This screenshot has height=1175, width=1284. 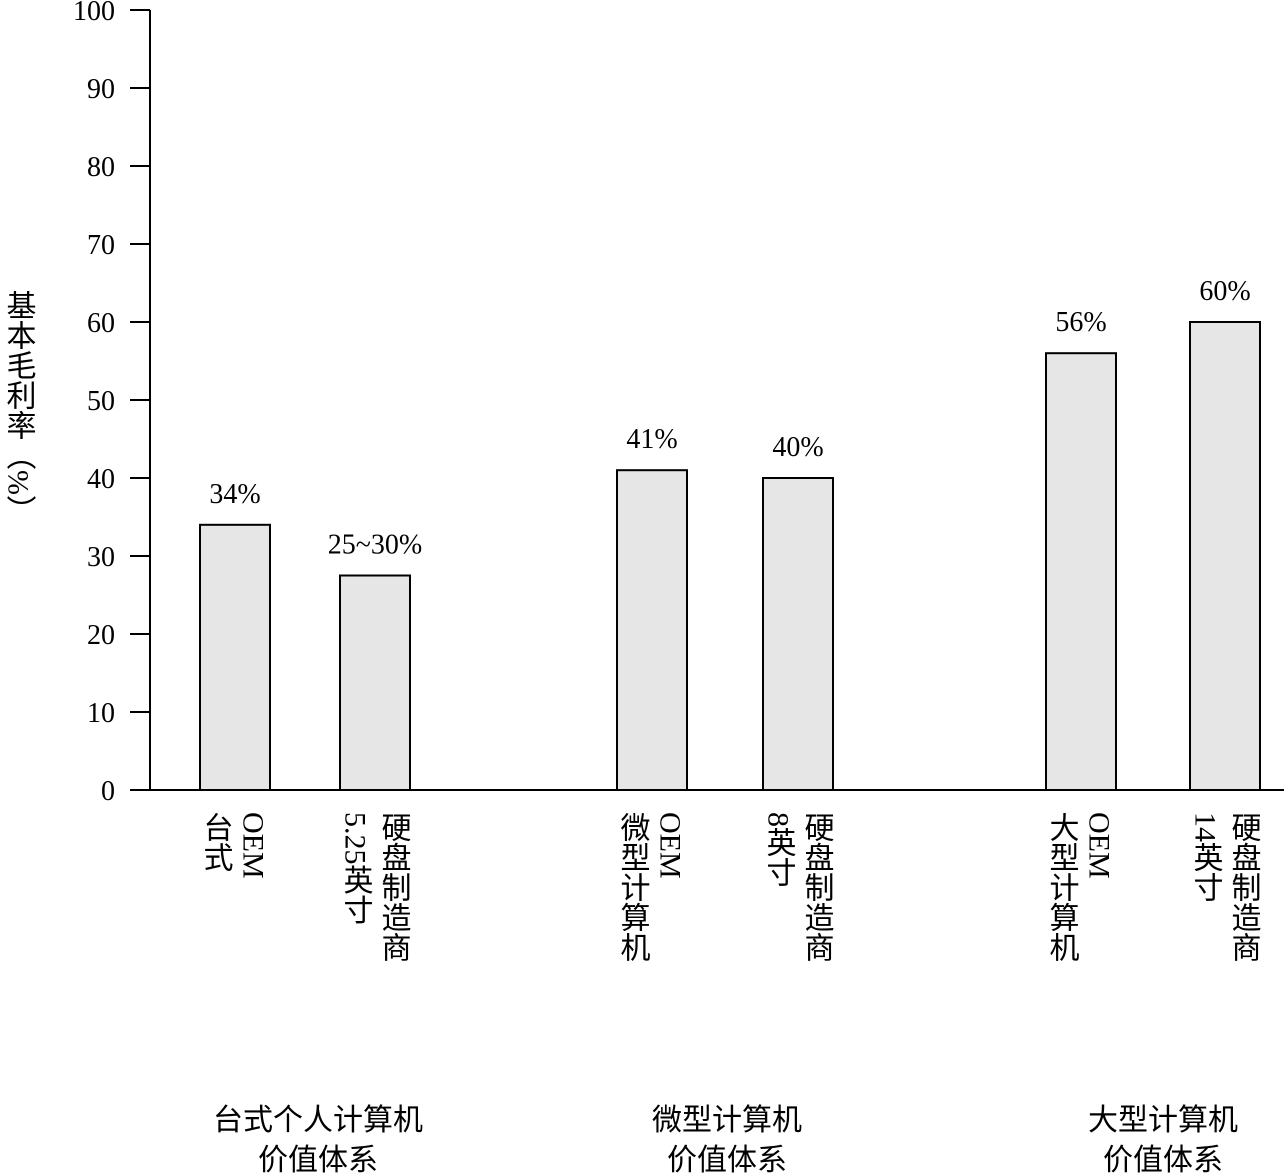 I want to click on value-label: 60%, so click(x=1224, y=291).